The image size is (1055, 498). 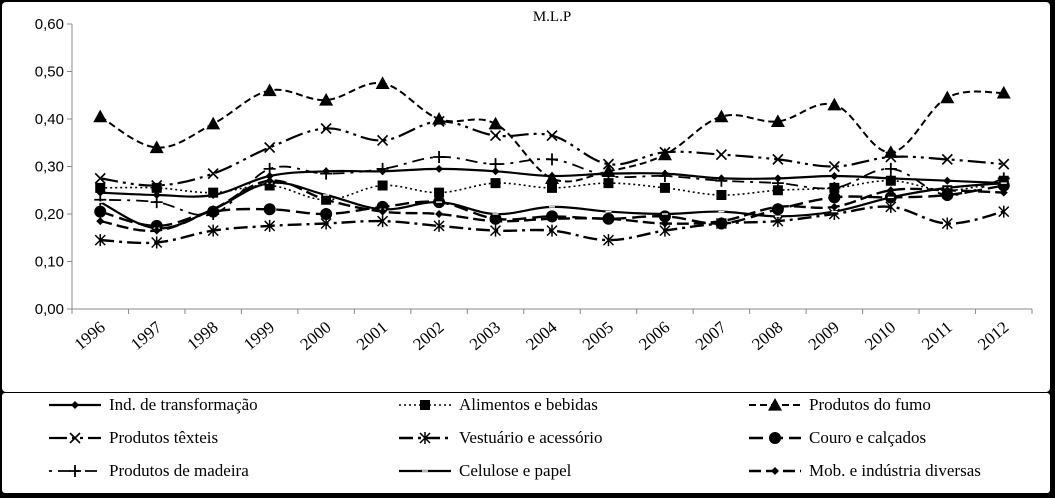 I want to click on series-6-line, so click(x=551, y=206).